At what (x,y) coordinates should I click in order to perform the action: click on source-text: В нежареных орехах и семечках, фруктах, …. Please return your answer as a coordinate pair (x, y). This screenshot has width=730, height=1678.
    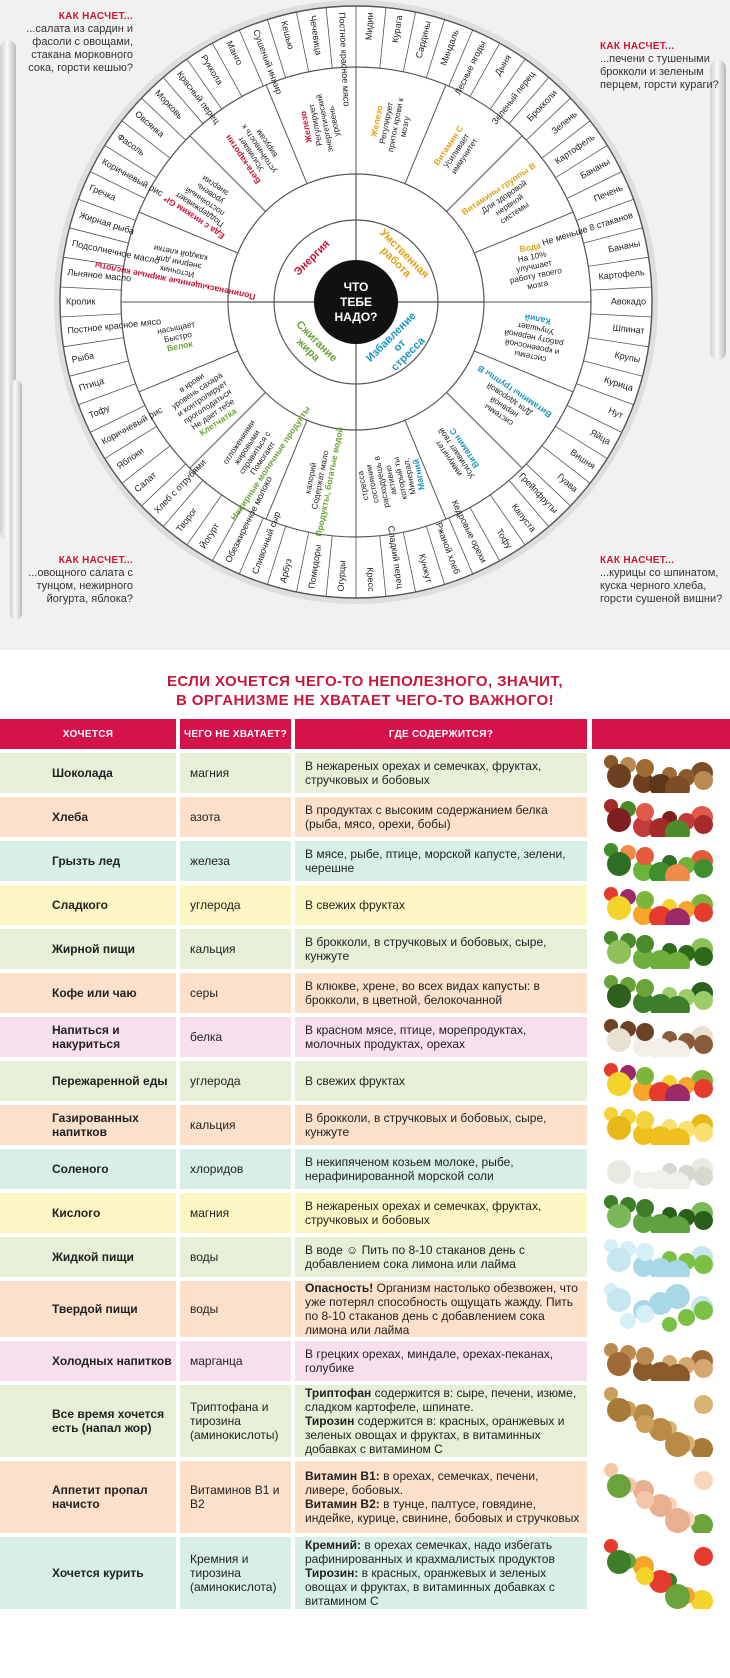
    Looking at the image, I should click on (443, 773).